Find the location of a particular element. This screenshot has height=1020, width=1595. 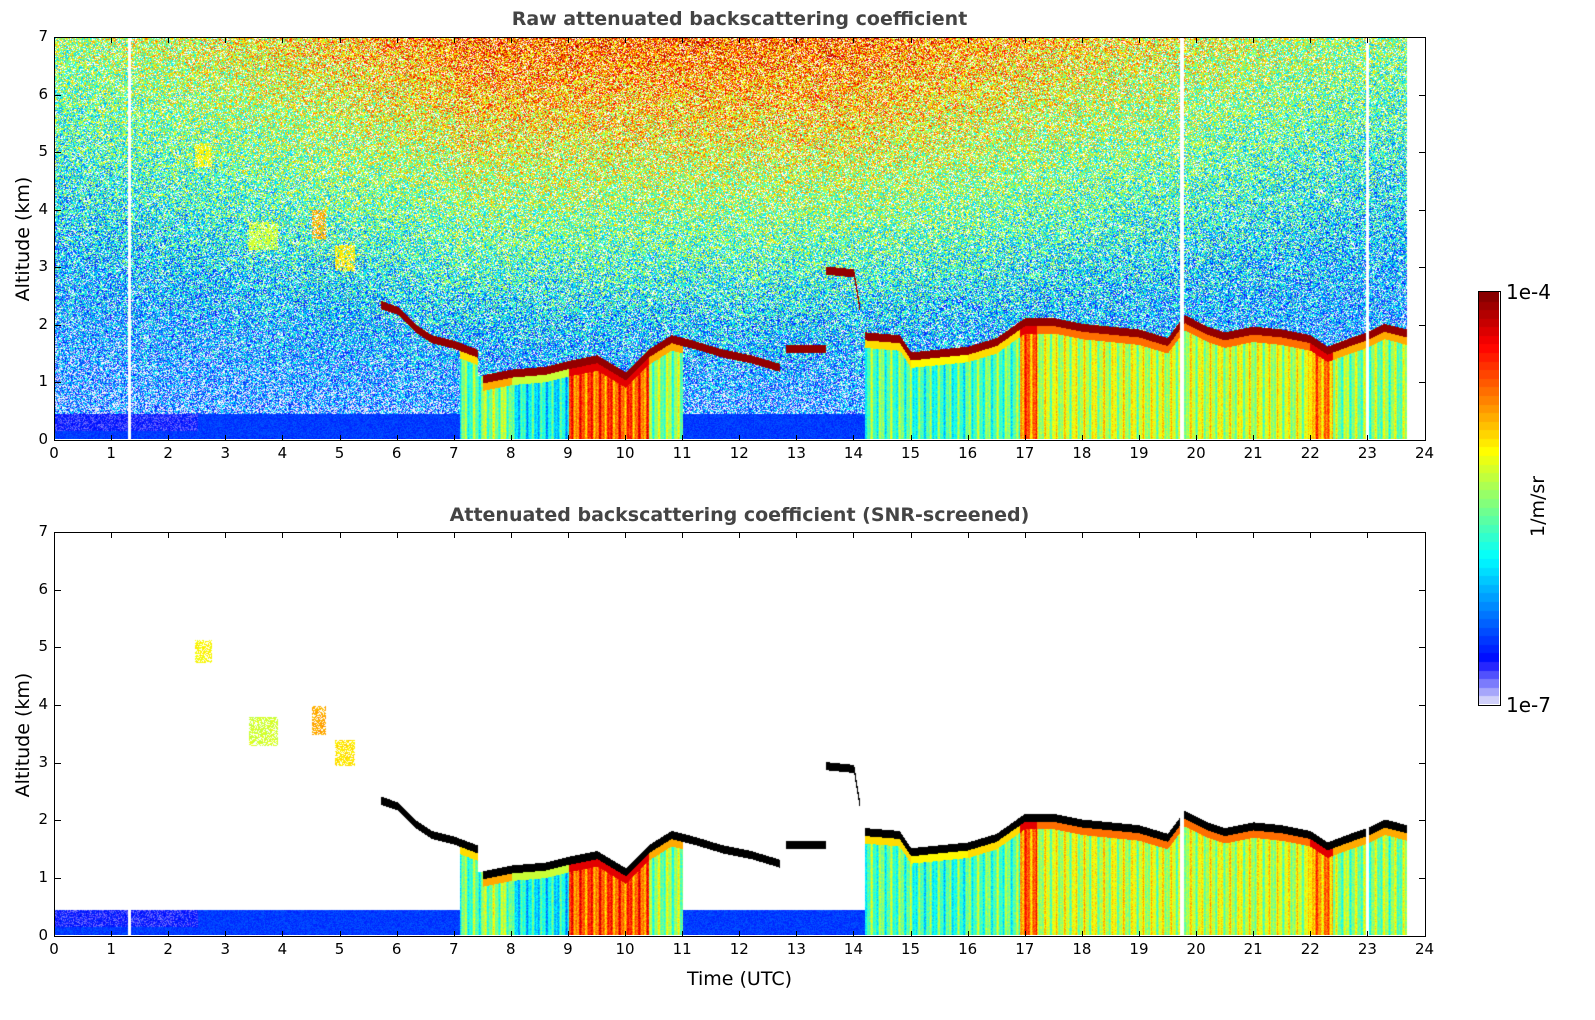

y-tick-label: 2 is located at coordinates (43, 323).